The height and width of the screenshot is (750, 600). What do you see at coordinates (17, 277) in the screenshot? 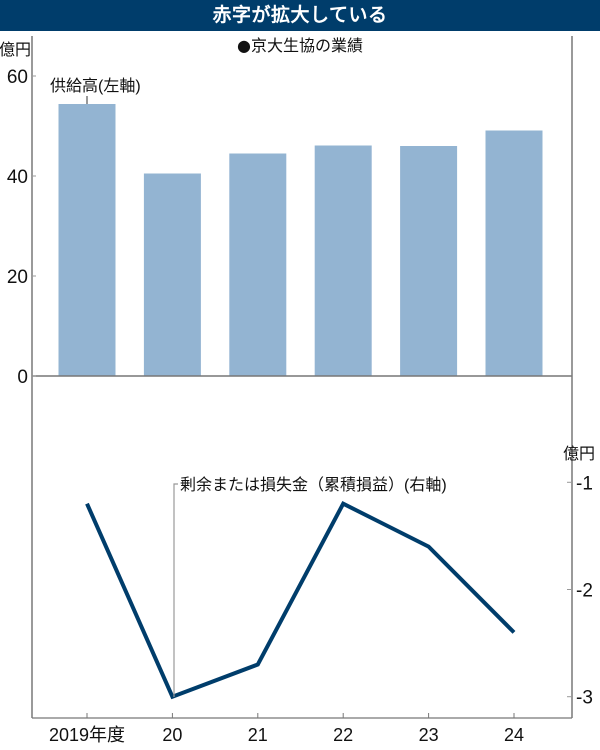
I see `left-tick-label: 20` at bounding box center [17, 277].